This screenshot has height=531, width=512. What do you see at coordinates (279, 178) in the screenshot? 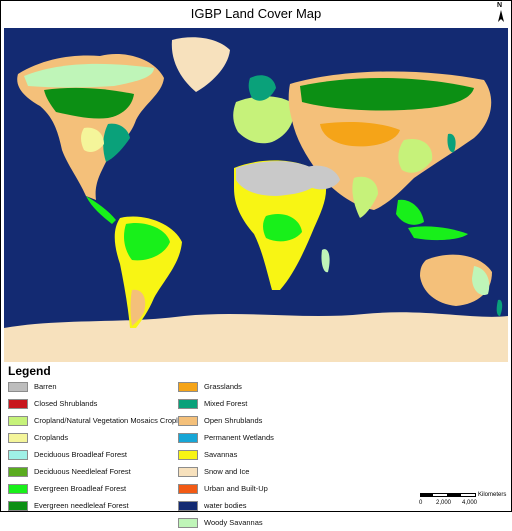
I see `sahara` at bounding box center [279, 178].